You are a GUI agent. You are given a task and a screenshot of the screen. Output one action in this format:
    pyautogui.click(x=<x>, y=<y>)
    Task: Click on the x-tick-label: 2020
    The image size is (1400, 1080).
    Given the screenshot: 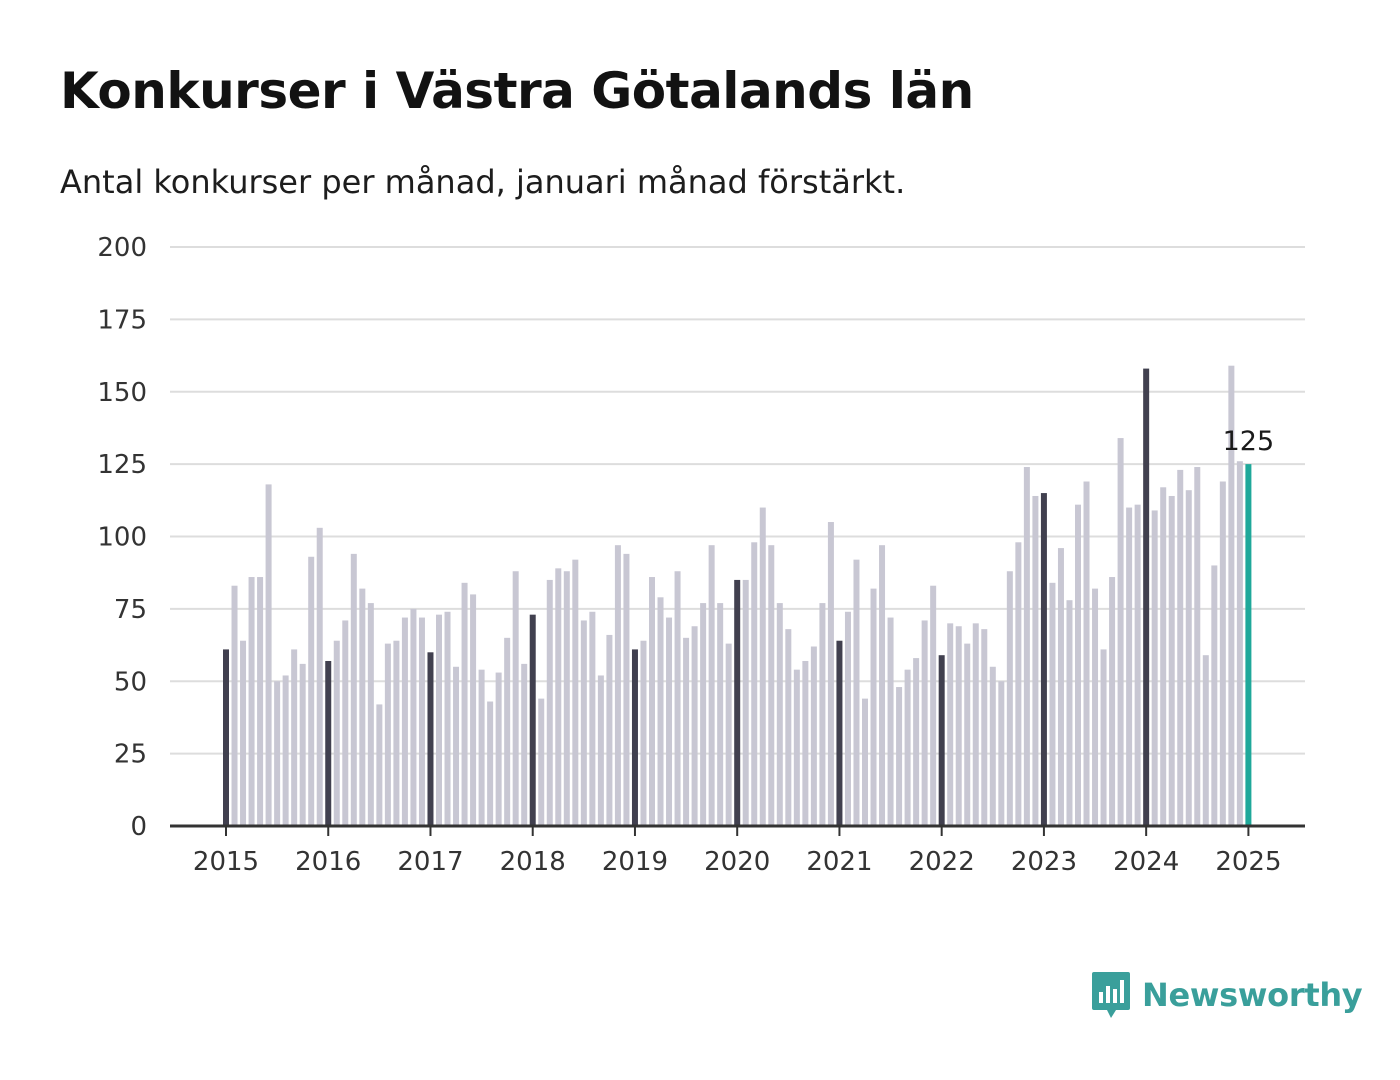 What is the action you would take?
    pyautogui.click(x=737, y=862)
    